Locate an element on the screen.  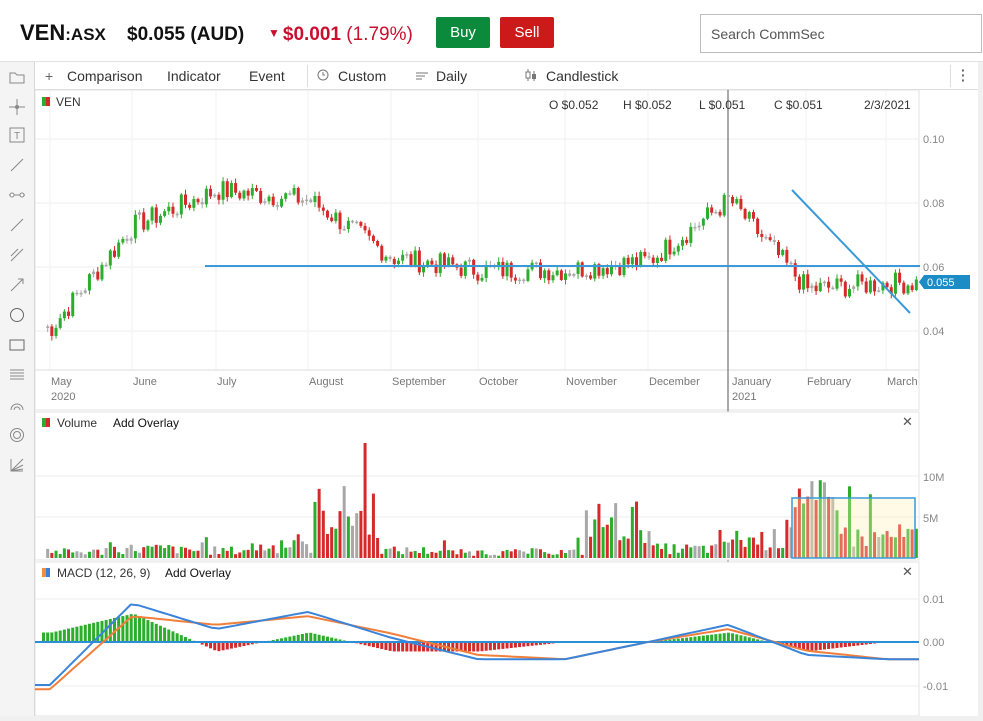
macd-line is located at coordinates (477, 644).